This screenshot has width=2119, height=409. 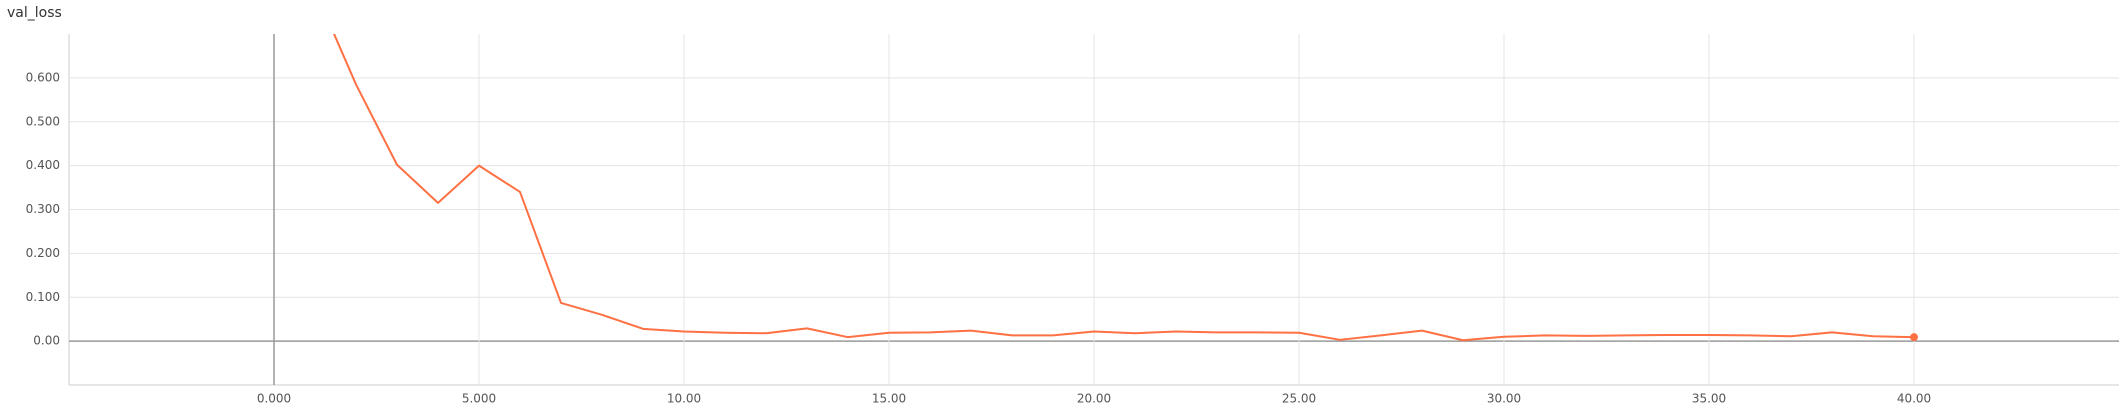 I want to click on x-tick-label: 0.000, so click(x=274, y=399).